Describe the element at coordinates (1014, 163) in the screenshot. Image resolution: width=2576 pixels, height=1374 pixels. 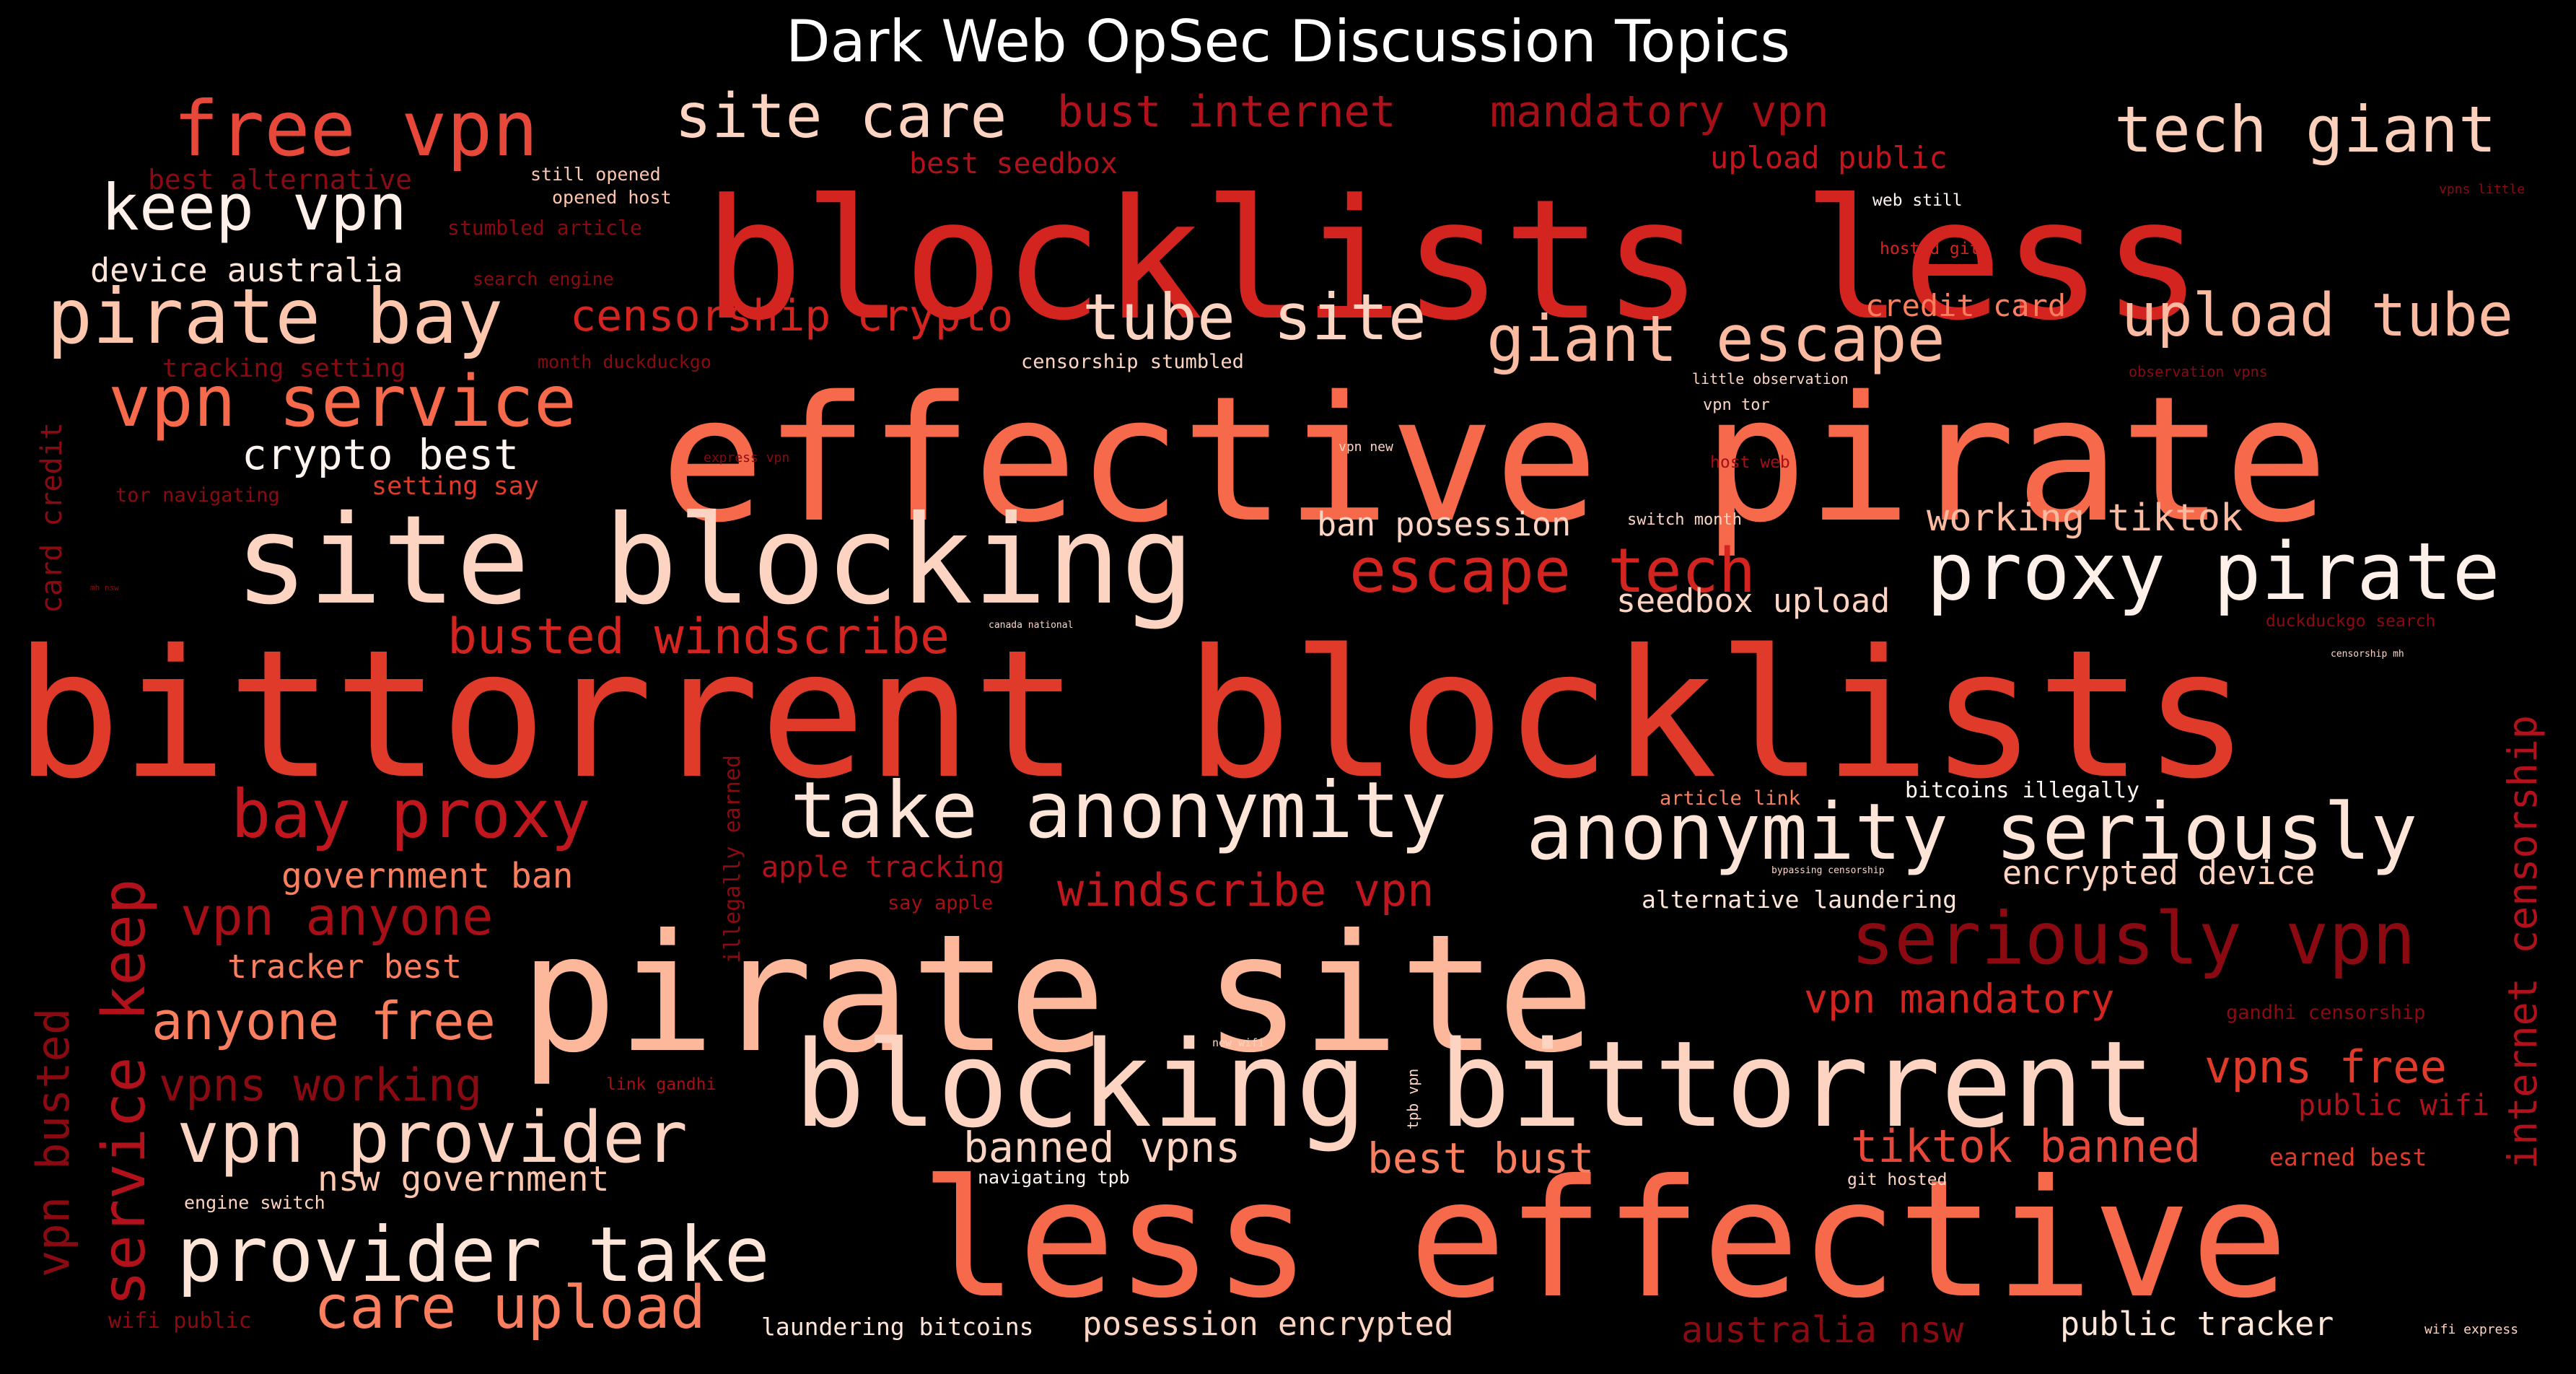
I see `word-best-seedbox: best seedbox` at that location.